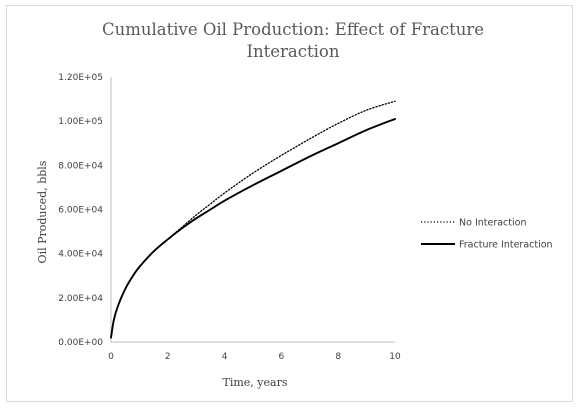 Image resolution: width=579 pixels, height=409 pixels. What do you see at coordinates (80, 78) in the screenshot?
I see `y-tick-label: 1.20E+05` at bounding box center [80, 78].